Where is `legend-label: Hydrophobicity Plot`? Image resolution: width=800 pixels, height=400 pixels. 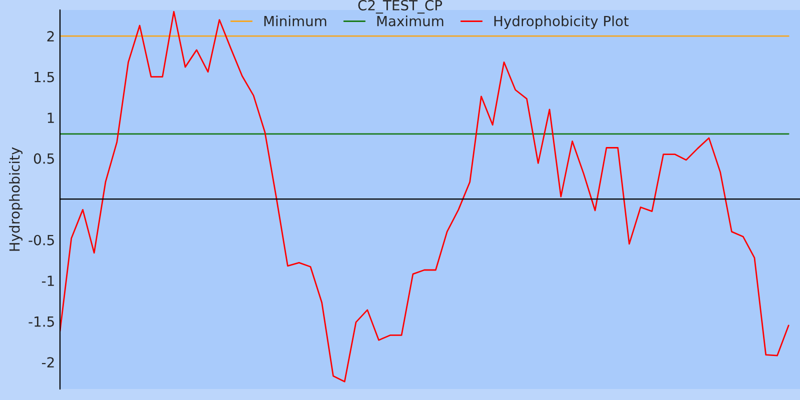 legend-label: Hydrophobicity Plot is located at coordinates (561, 22).